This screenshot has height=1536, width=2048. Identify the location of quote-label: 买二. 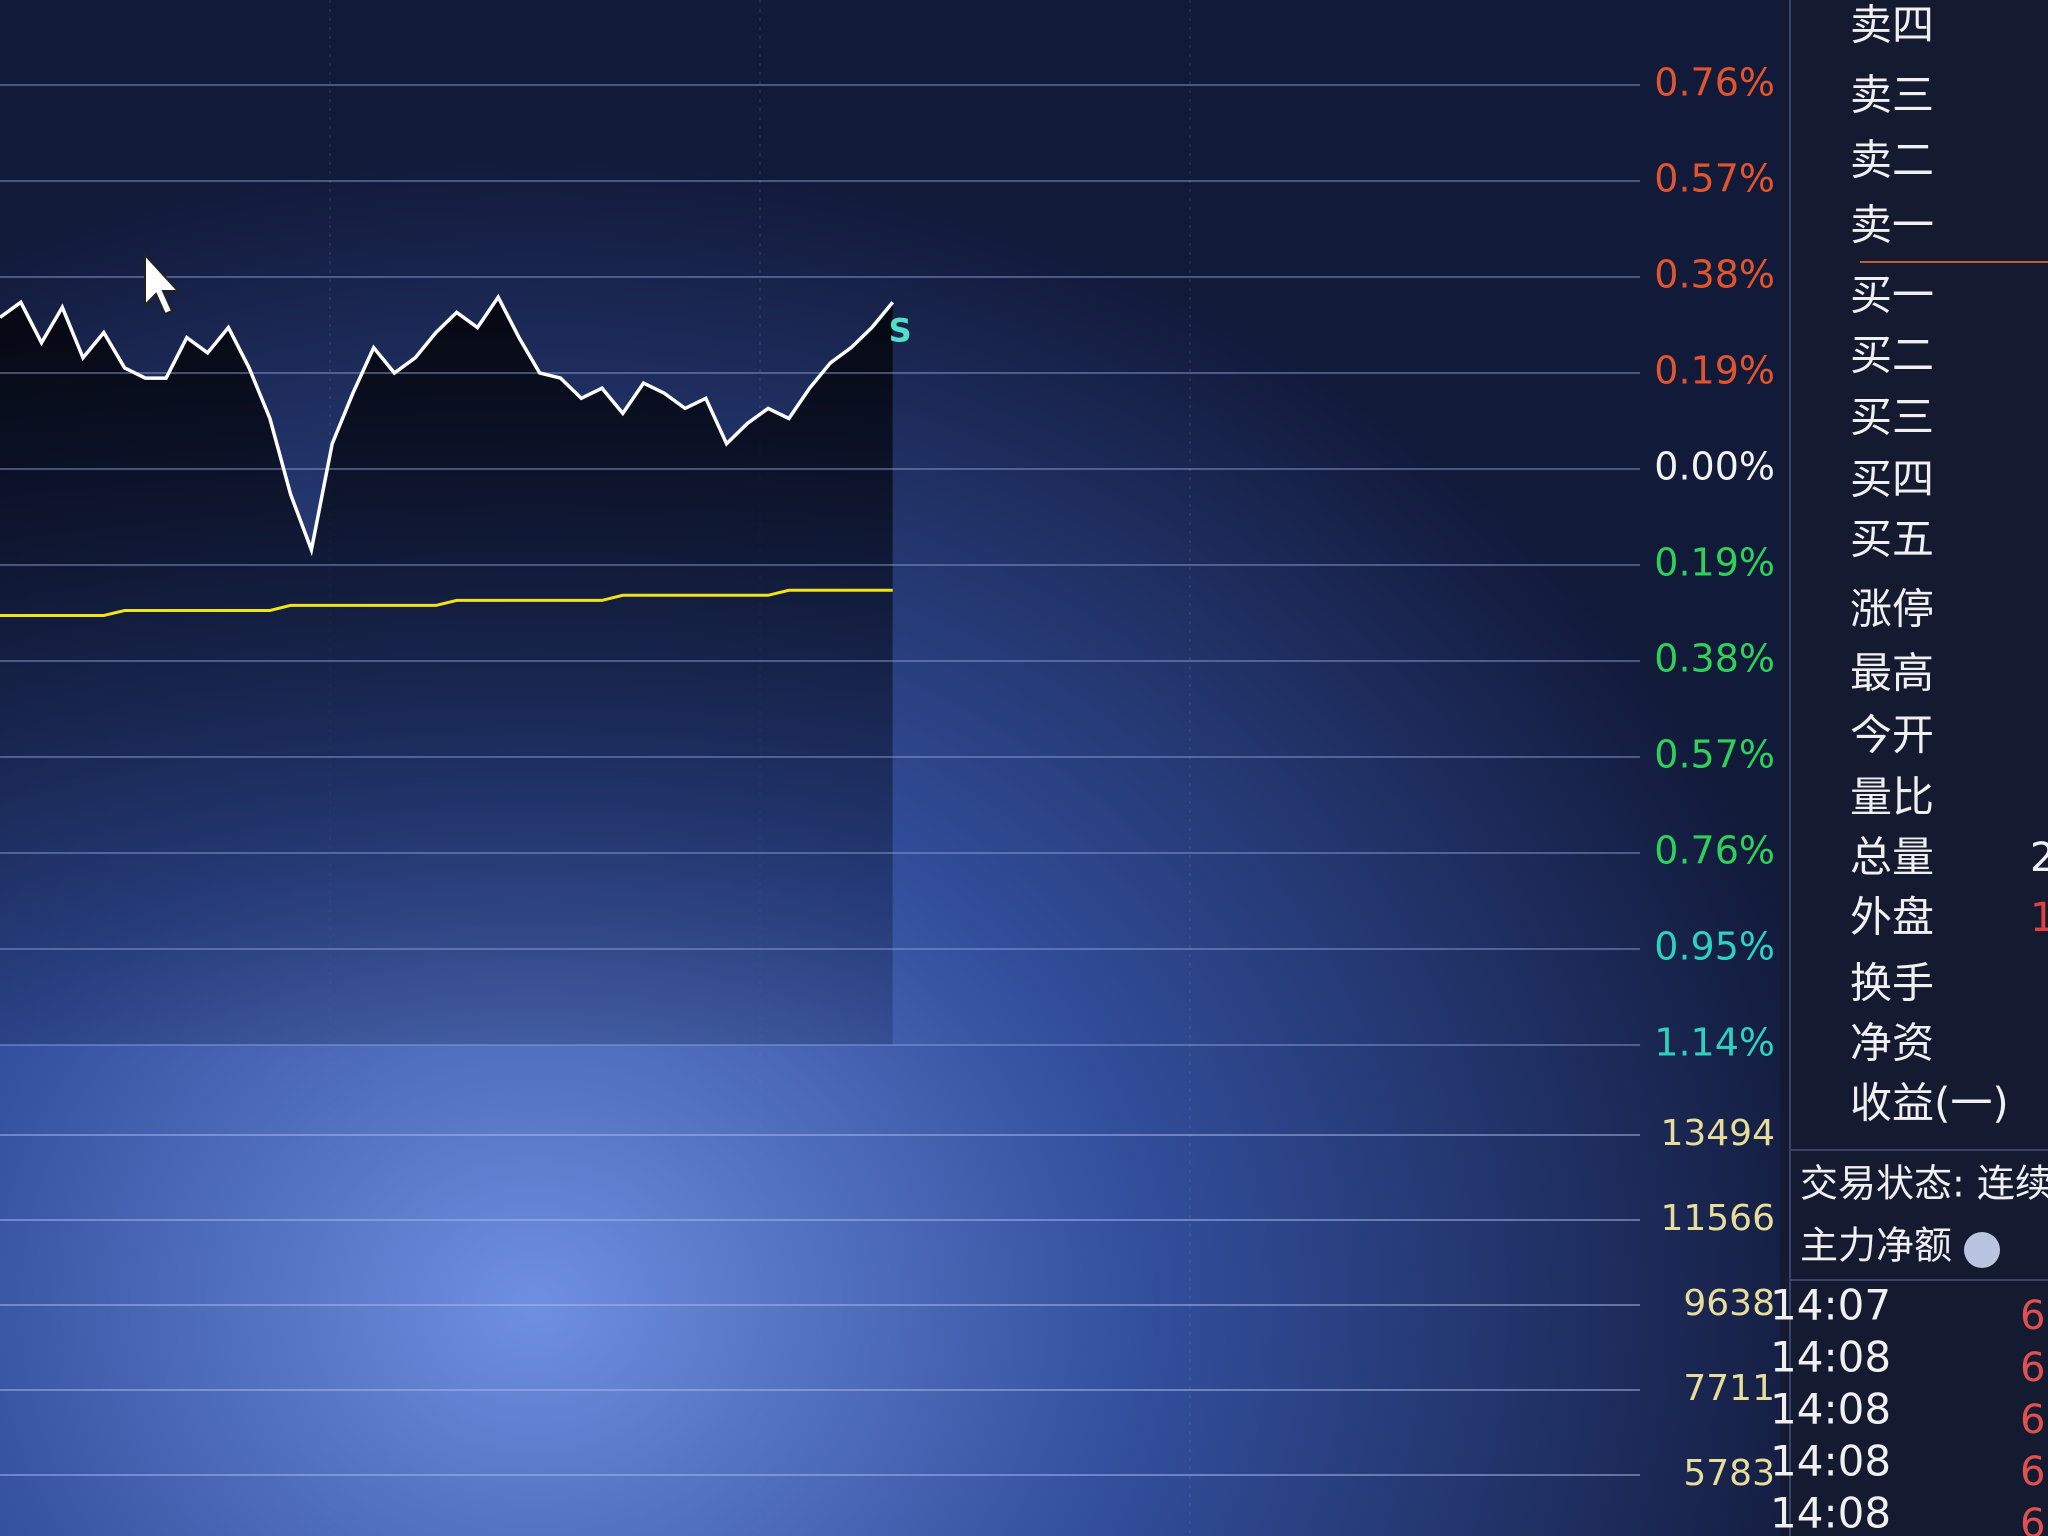
(1892, 355).